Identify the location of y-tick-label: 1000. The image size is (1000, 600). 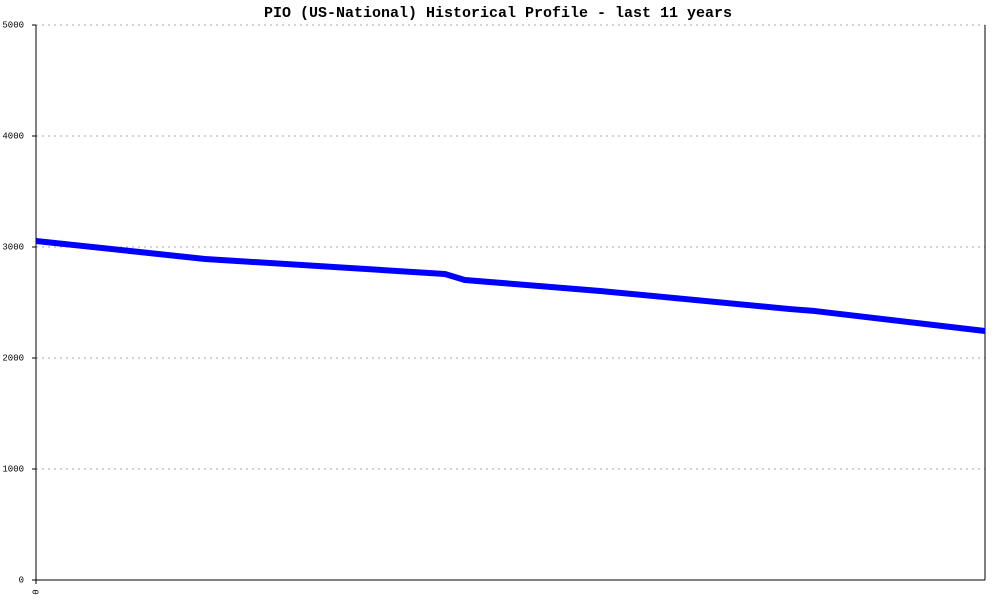
(13, 469).